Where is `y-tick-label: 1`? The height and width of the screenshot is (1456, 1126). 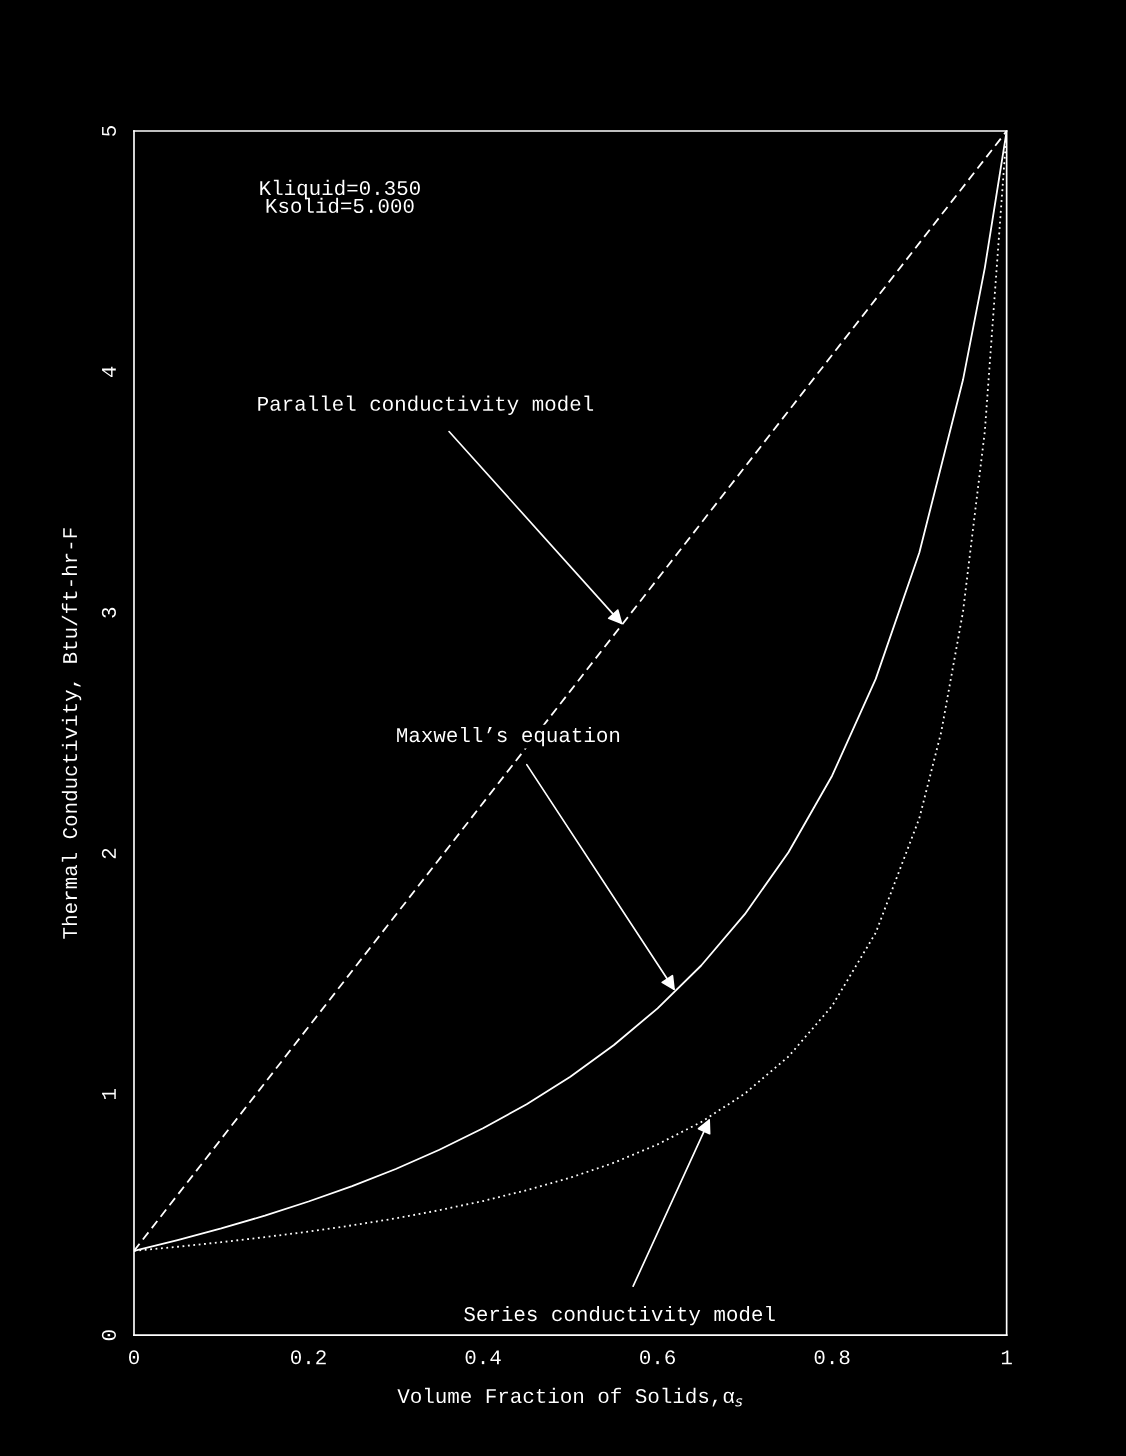
y-tick-label: 1 is located at coordinates (109, 1094).